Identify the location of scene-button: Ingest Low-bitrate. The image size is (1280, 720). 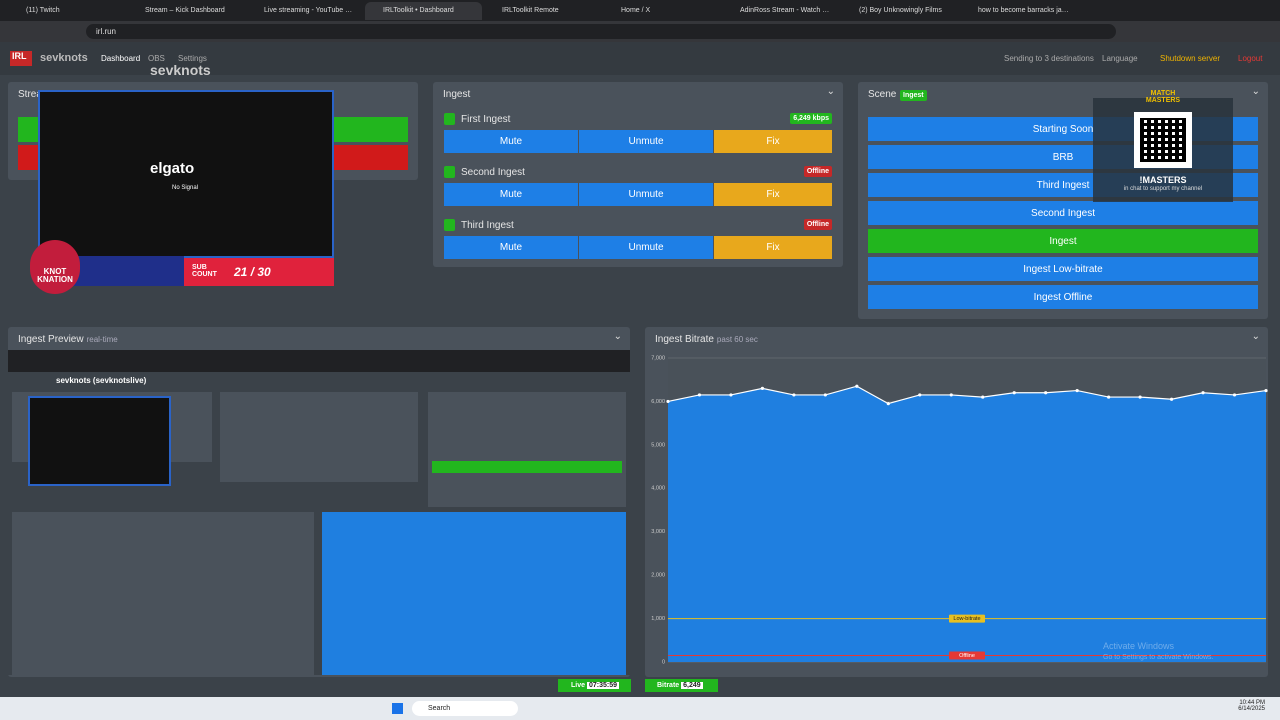
(1063, 269).